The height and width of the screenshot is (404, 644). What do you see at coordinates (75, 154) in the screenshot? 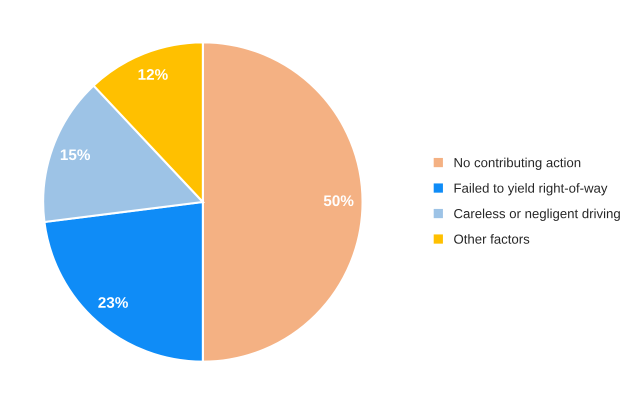
I see `data-label: 15%` at bounding box center [75, 154].